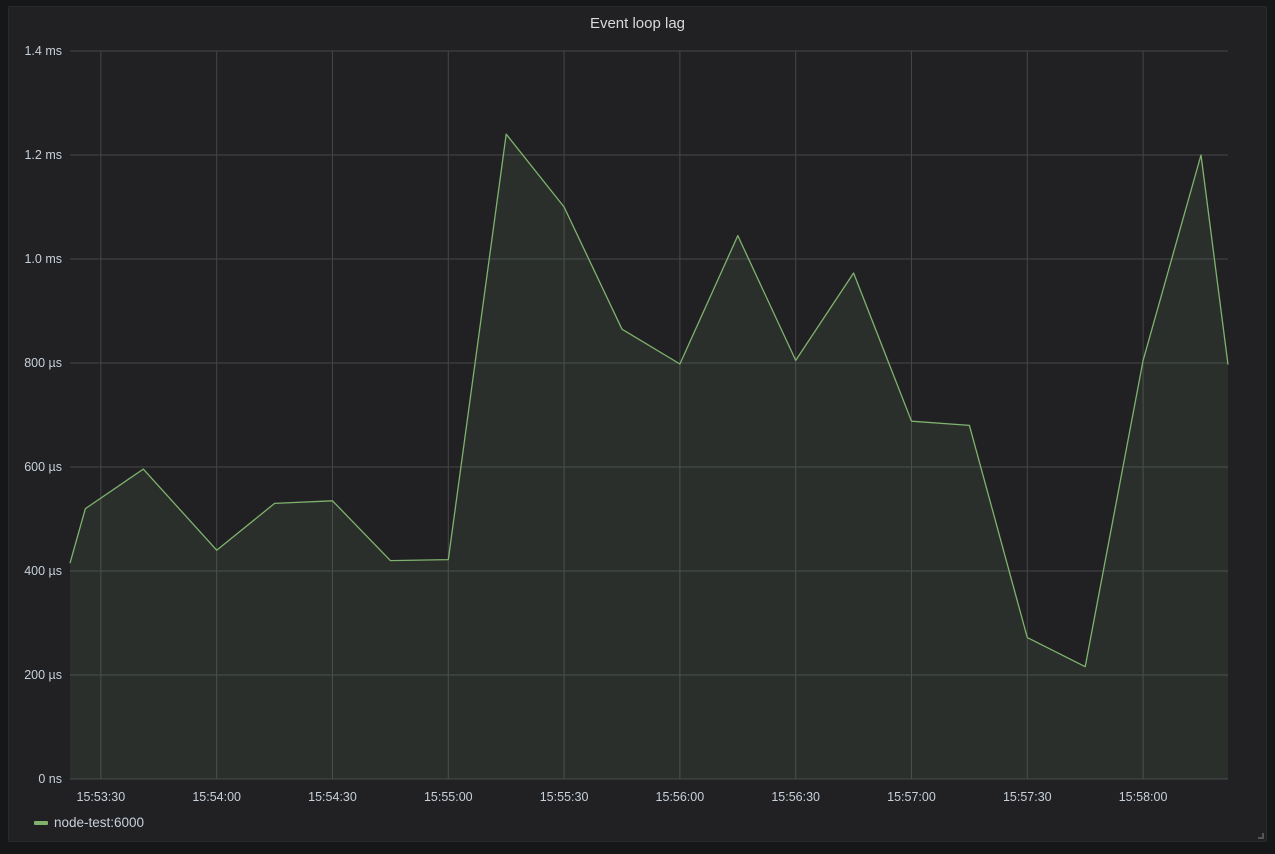 Image resolution: width=1275 pixels, height=854 pixels. I want to click on x-tick-label: 15:54:30, so click(332, 797).